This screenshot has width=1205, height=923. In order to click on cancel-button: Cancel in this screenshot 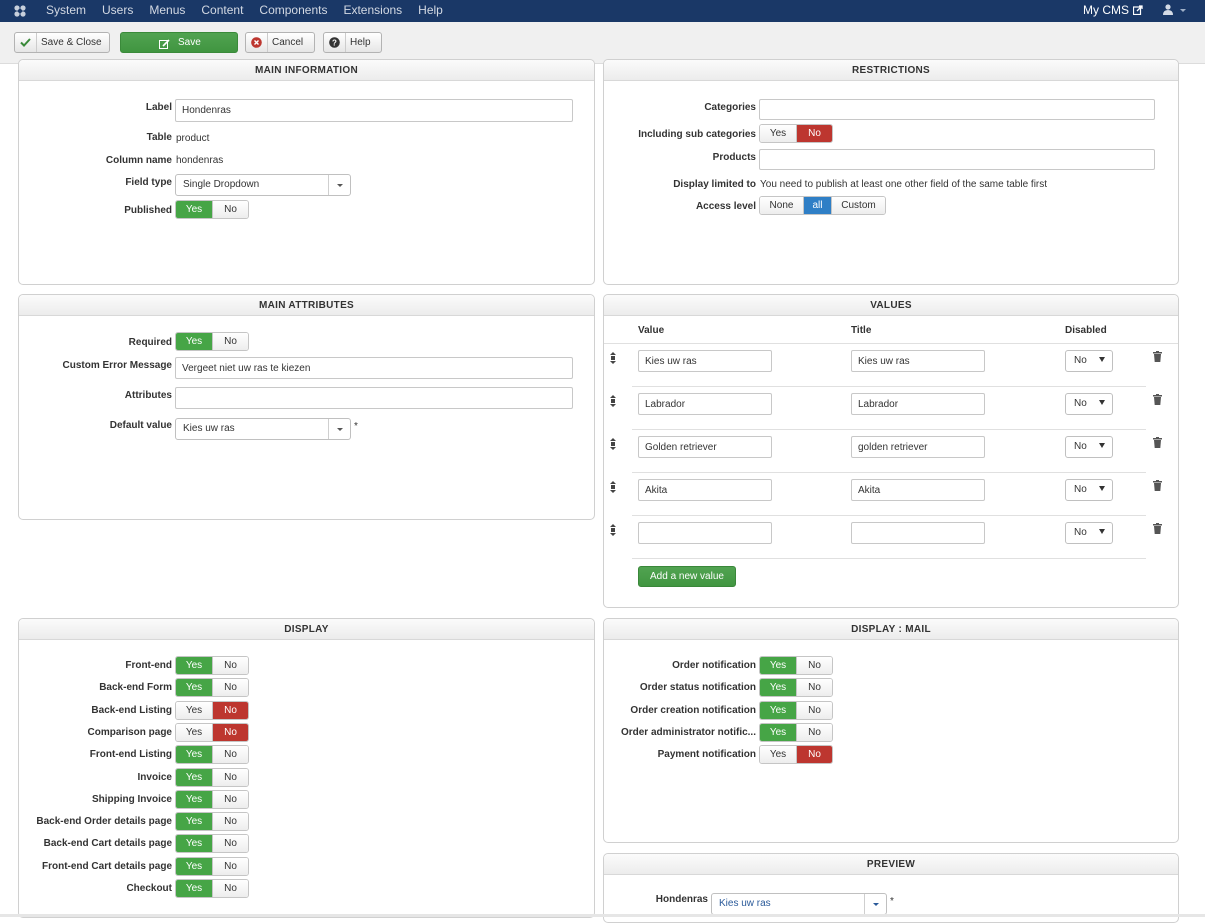, I will do `click(280, 42)`.